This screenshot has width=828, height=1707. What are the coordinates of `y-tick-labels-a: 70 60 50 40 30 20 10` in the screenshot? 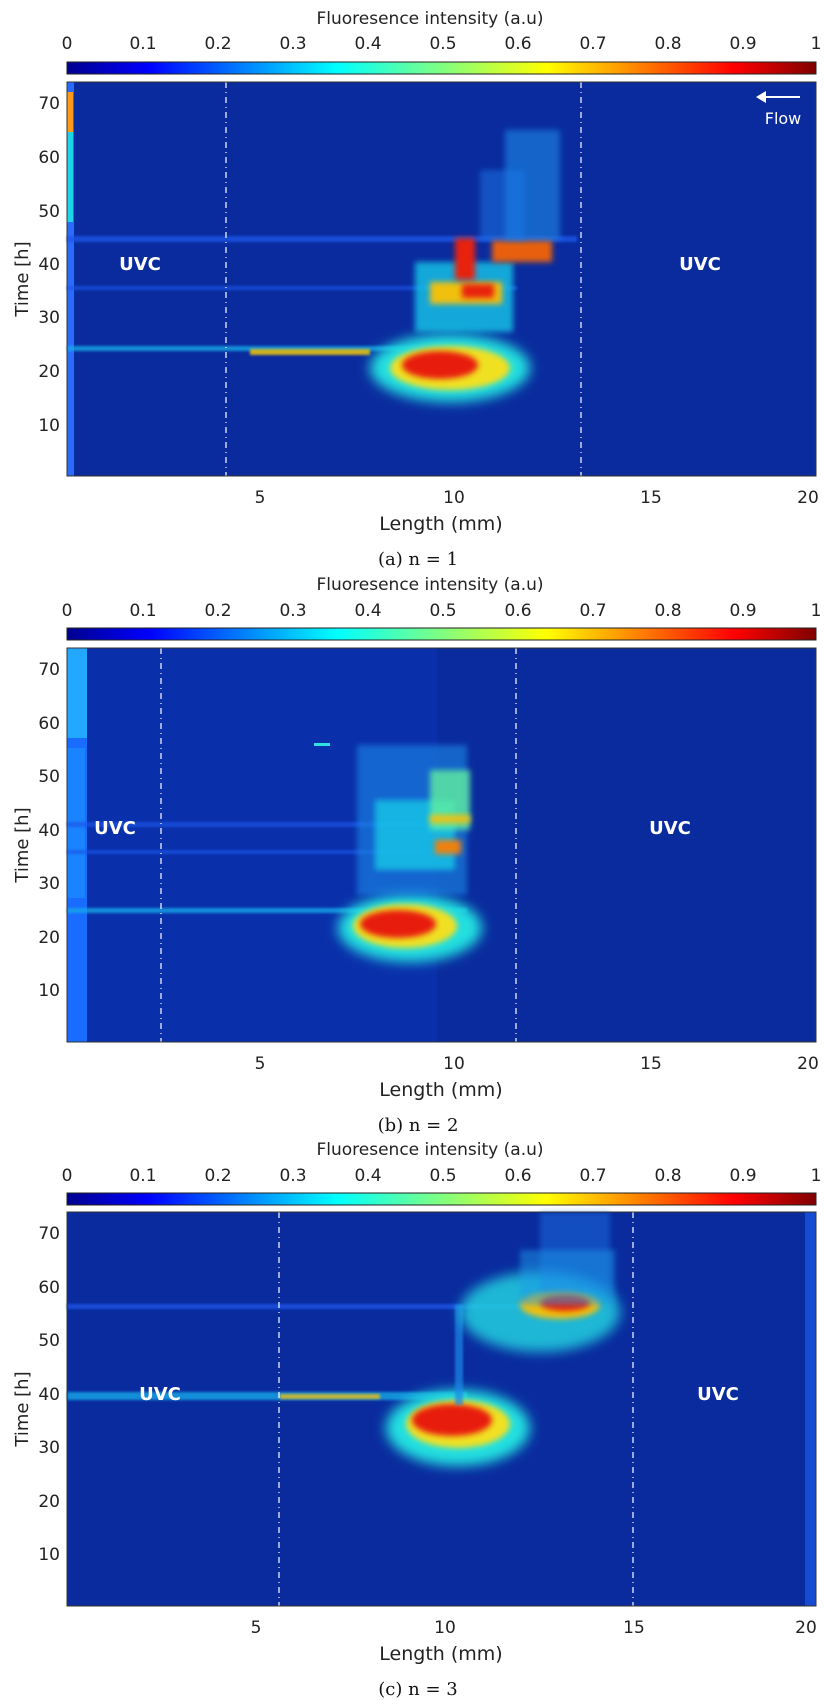 It's located at (49, 265).